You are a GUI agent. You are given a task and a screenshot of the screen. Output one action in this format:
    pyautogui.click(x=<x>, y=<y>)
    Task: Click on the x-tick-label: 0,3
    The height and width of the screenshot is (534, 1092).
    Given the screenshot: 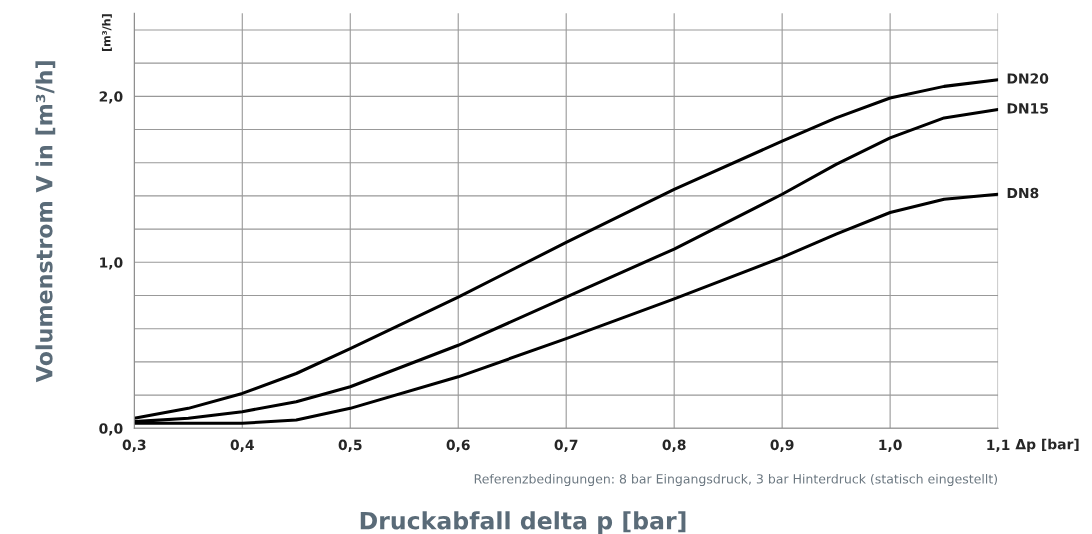 What is the action you would take?
    pyautogui.click(x=134, y=445)
    